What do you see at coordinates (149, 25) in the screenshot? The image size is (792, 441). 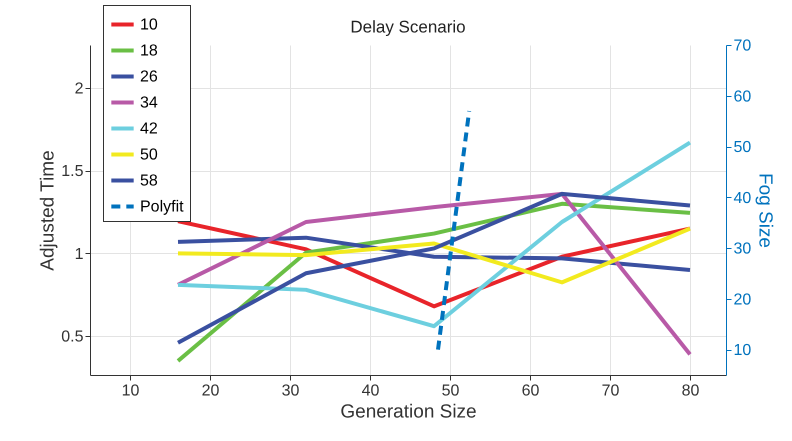 I see `legend-label: 10` at bounding box center [149, 25].